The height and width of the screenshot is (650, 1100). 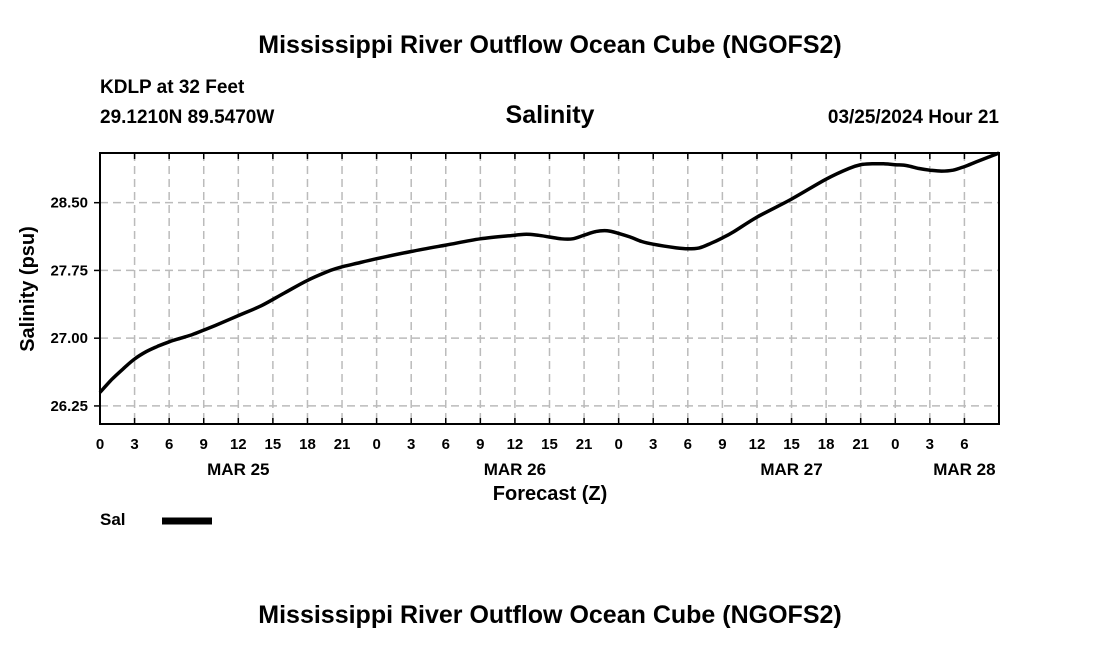 What do you see at coordinates (791, 469) in the screenshot?
I see `date-label: MAR 27` at bounding box center [791, 469].